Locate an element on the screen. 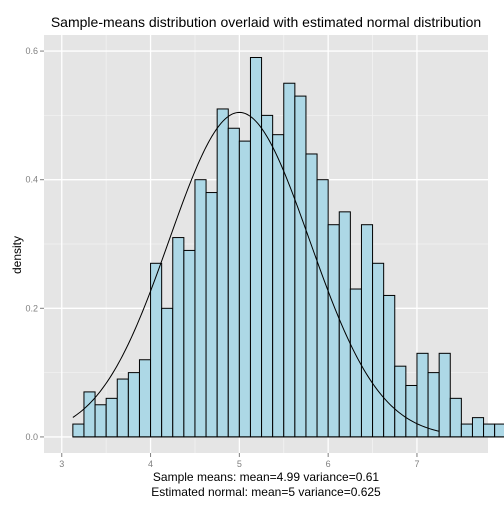 Image resolution: width=504 pixels, height=509 pixels. x-tick-label: 3 is located at coordinates (61, 464).